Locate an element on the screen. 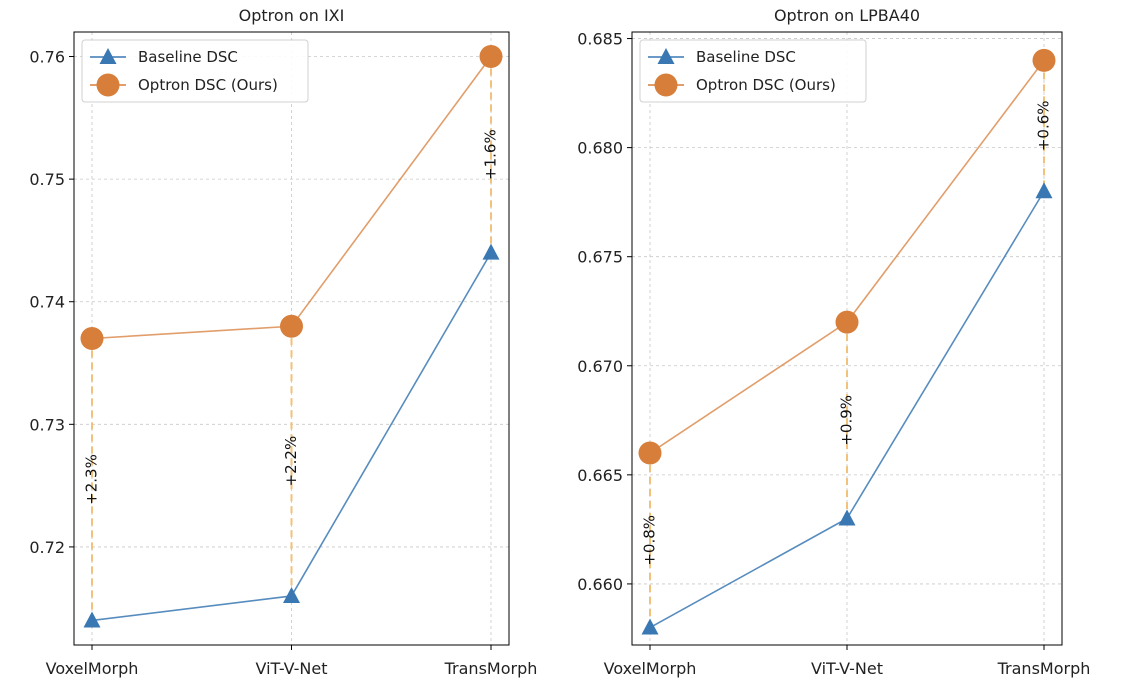 The height and width of the screenshot is (691, 1128). y-tick-label: 0.74 is located at coordinates (47, 302).